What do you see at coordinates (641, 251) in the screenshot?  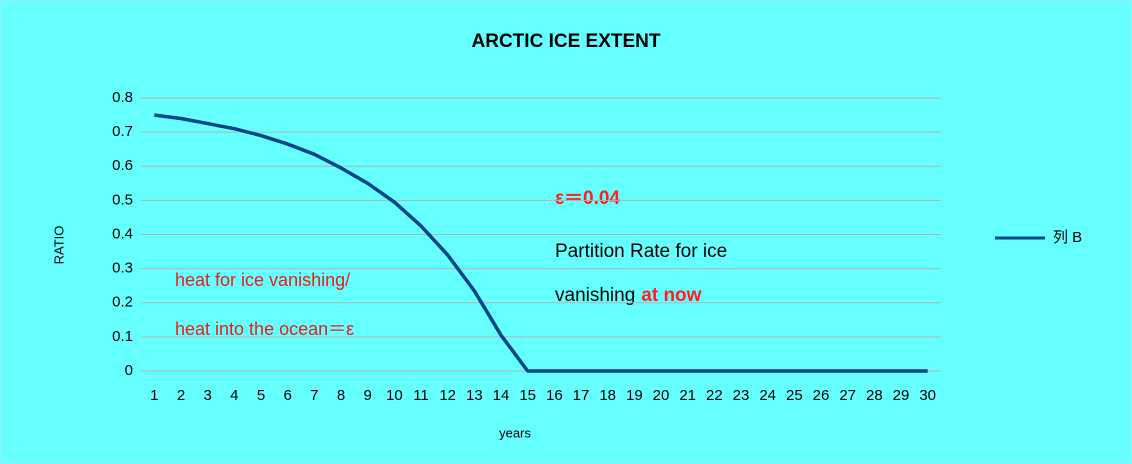 I see `annotation: Partition Rate for ice` at bounding box center [641, 251].